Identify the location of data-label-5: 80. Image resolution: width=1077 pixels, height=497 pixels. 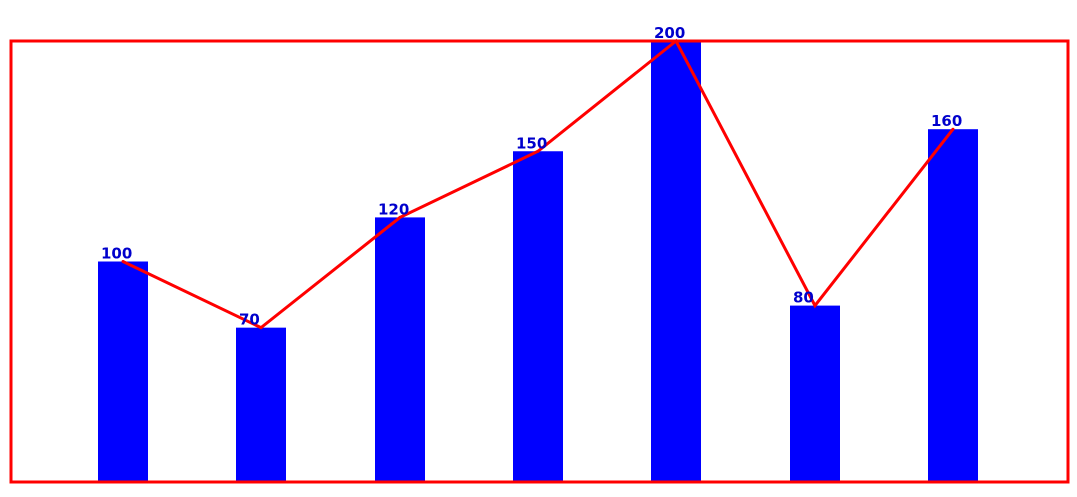
(803, 298).